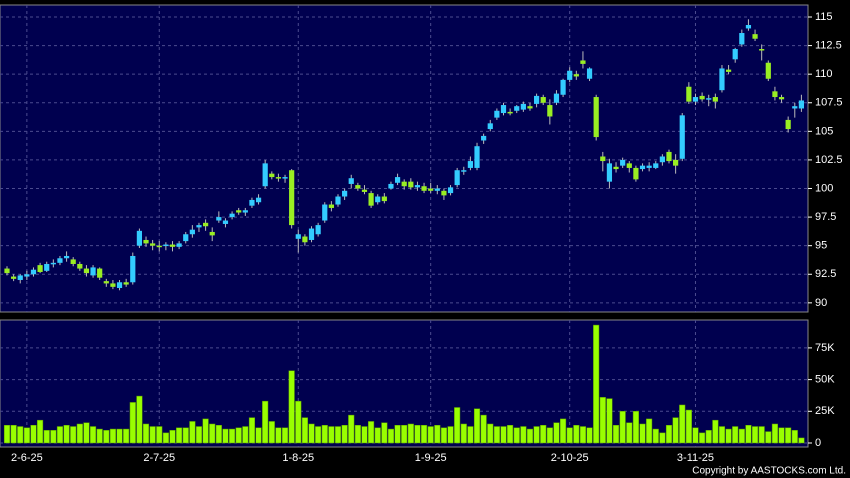 This screenshot has height=478, width=850. I want to click on y-tick-label: 100, so click(824, 188).